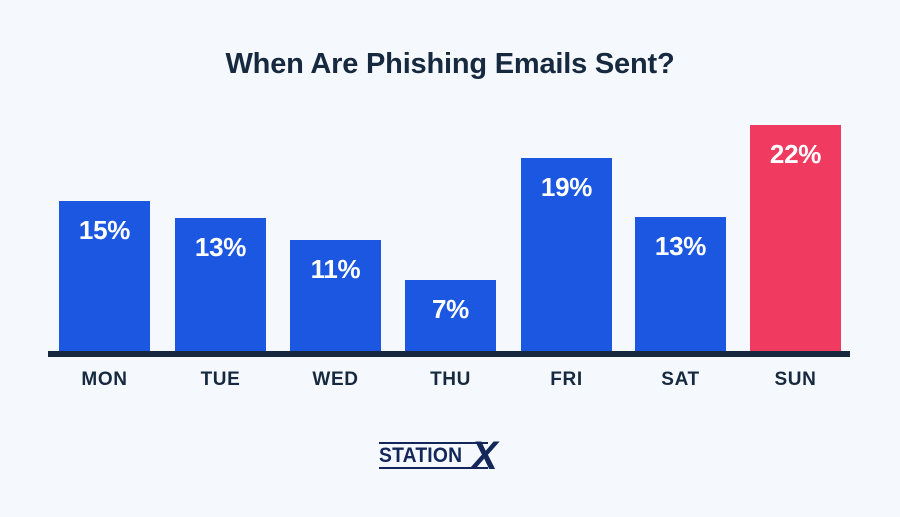 The image size is (900, 517). I want to click on logo-wordmark: STATION, so click(421, 455).